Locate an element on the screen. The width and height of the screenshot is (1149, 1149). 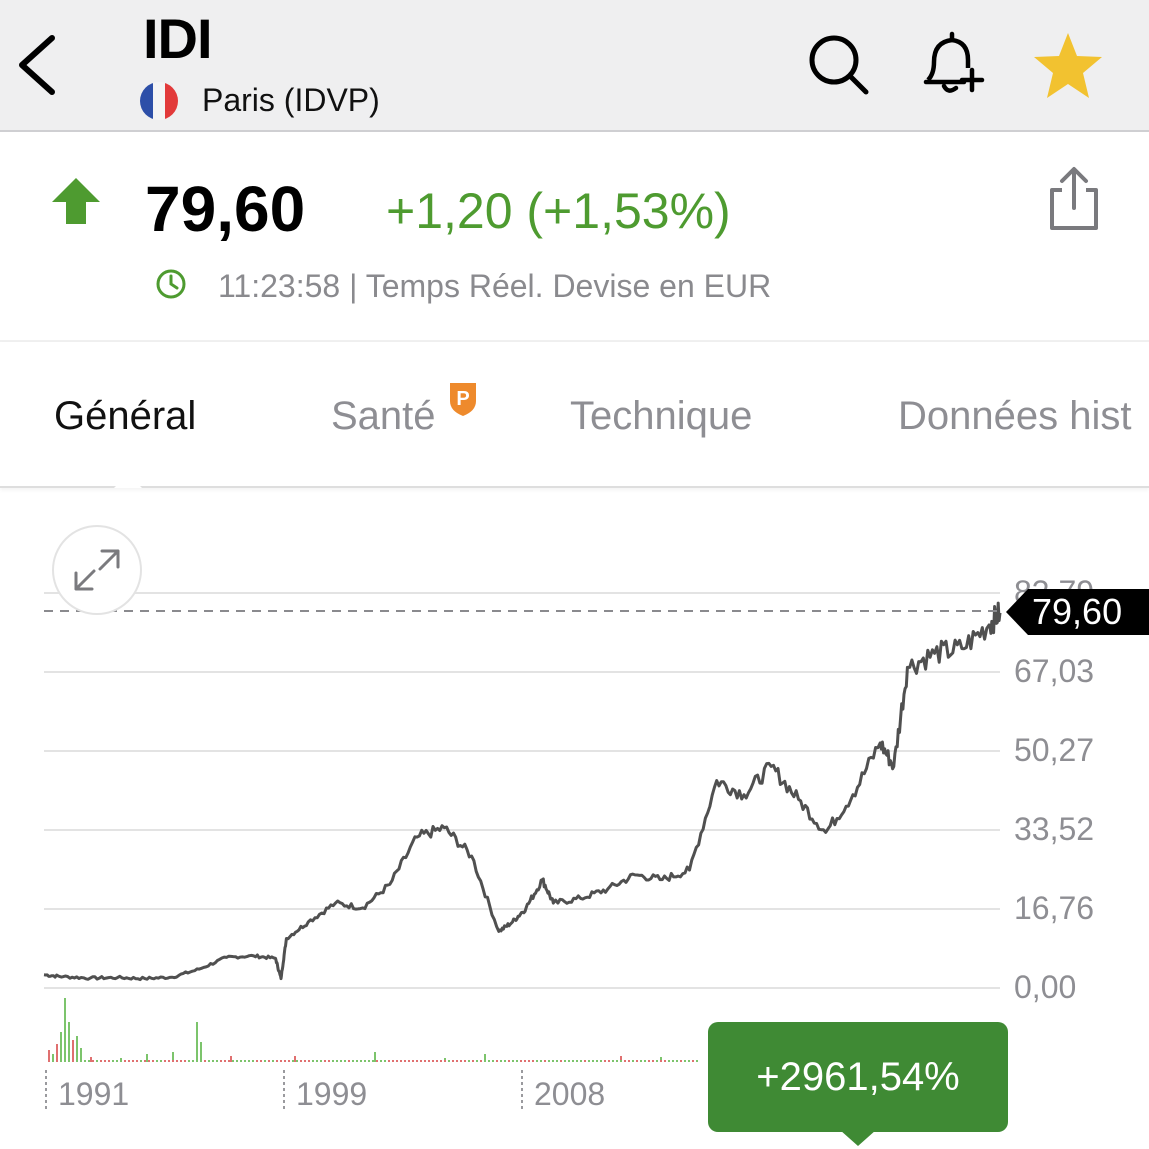
last-price-tag-value: 79,60 is located at coordinates (1077, 611).